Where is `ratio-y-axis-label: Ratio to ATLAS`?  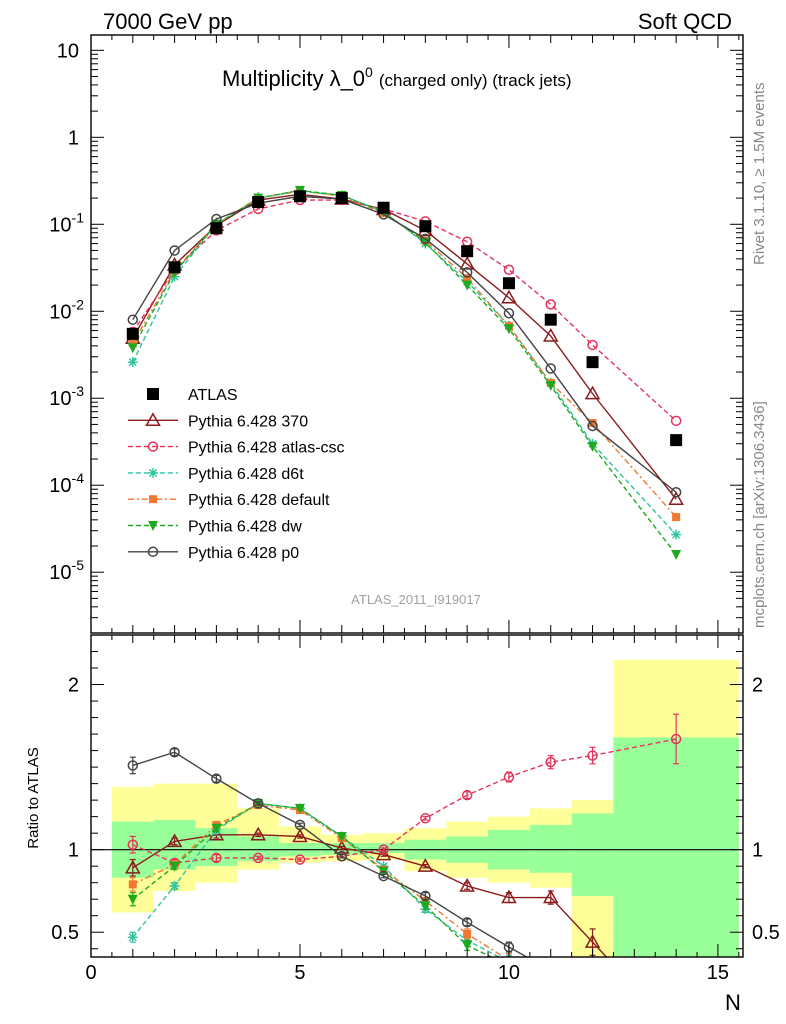
ratio-y-axis-label: Ratio to ATLAS is located at coordinates (33, 797).